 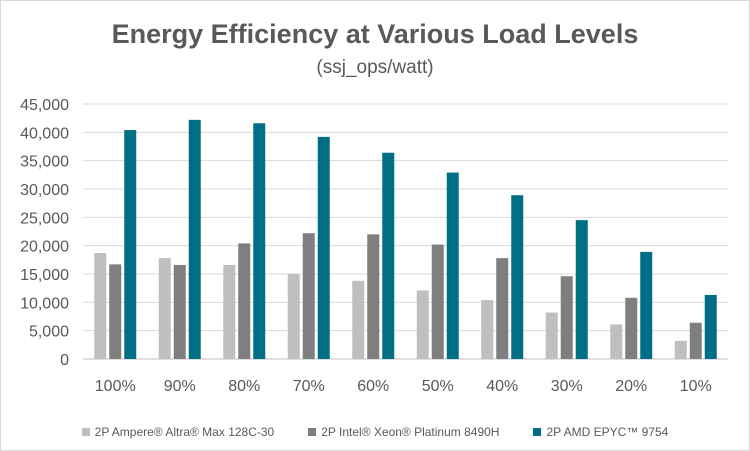 I want to click on y-tick-label: 25,000, so click(x=44, y=218).